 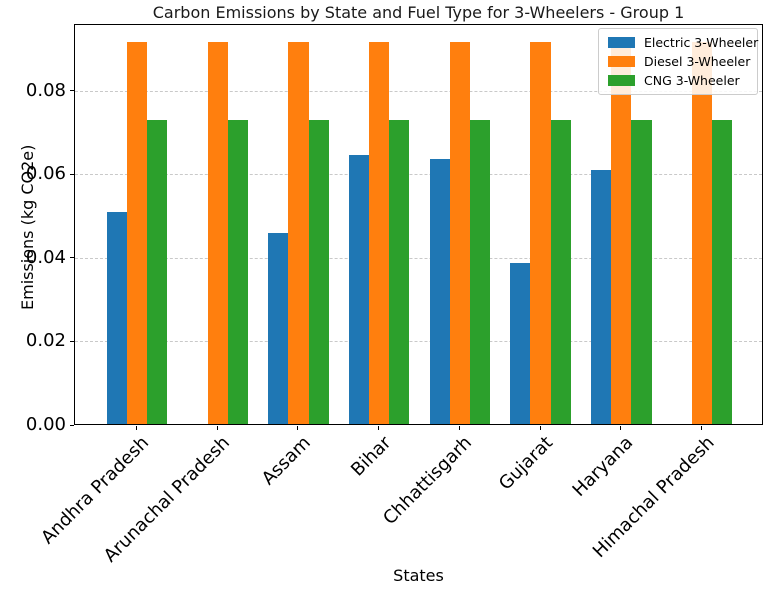 I want to click on y-tick-label: 0.00, so click(x=45, y=424).